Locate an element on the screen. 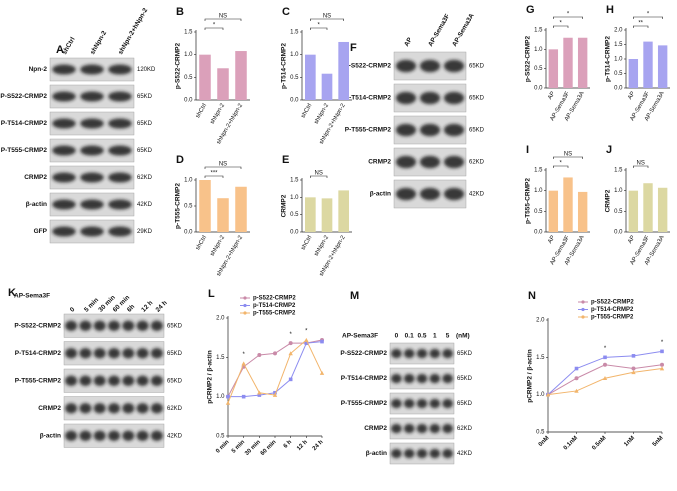  x-tick-label: 0.1nM is located at coordinates (571, 443).